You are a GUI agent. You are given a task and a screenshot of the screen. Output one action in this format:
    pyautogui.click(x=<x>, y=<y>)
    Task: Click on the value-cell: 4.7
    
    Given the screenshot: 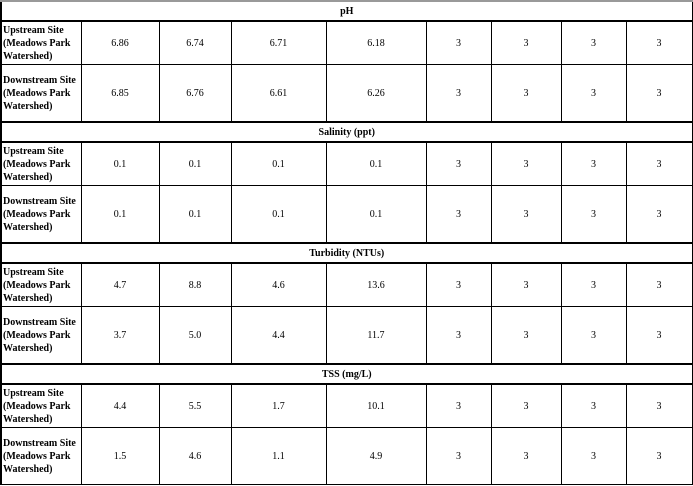 What is the action you would take?
    pyautogui.click(x=120, y=284)
    